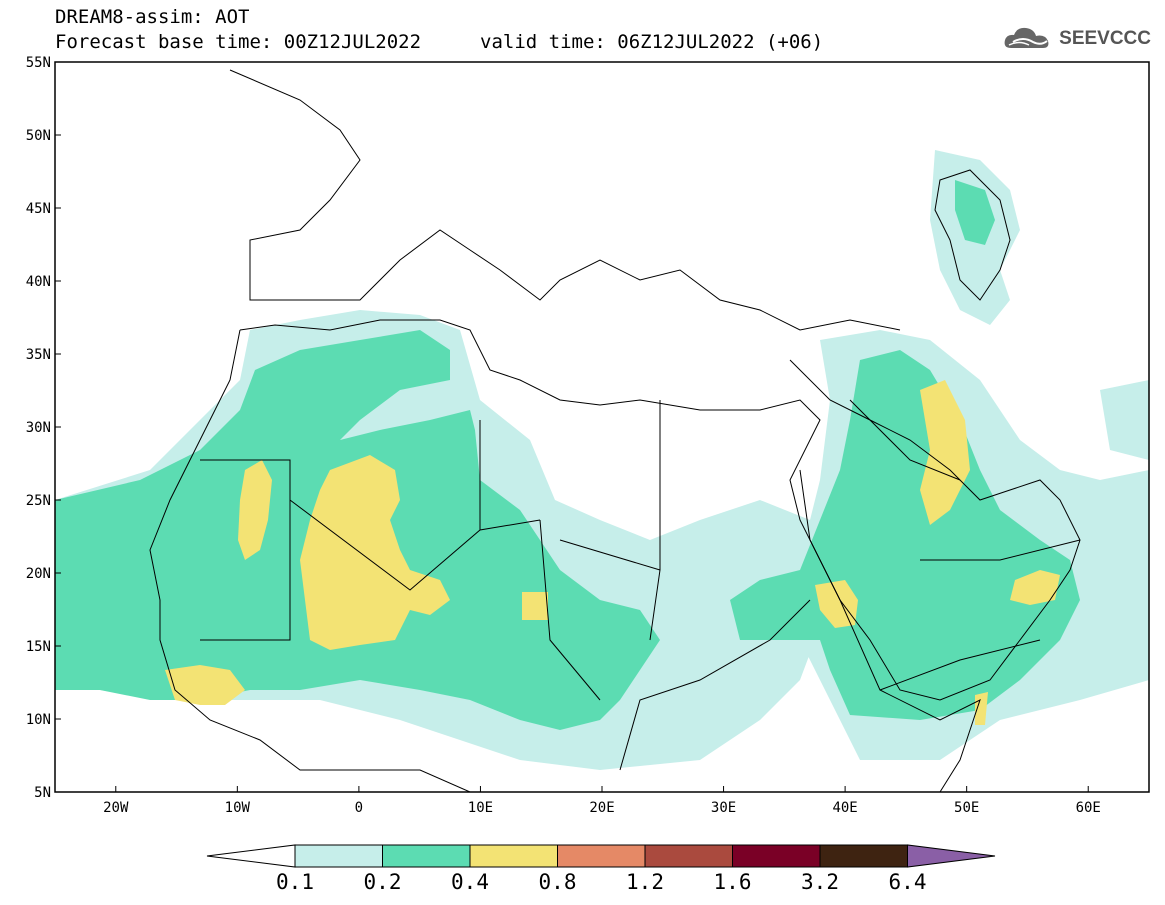 This screenshot has height=905, width=1165. Describe the element at coordinates (295, 882) in the screenshot. I see `colorbar-label: 0.1` at that location.